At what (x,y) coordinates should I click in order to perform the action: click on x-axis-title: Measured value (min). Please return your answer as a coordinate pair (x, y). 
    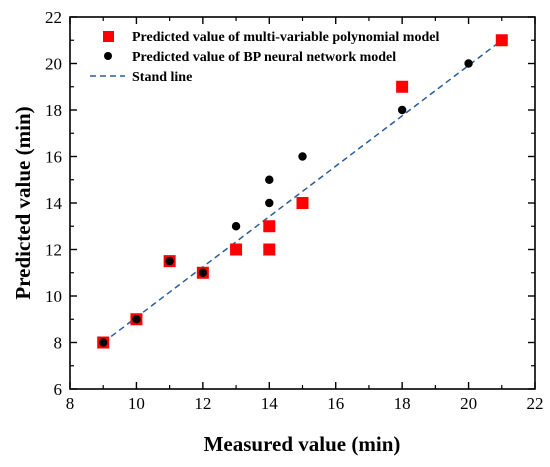
    Looking at the image, I should click on (302, 444).